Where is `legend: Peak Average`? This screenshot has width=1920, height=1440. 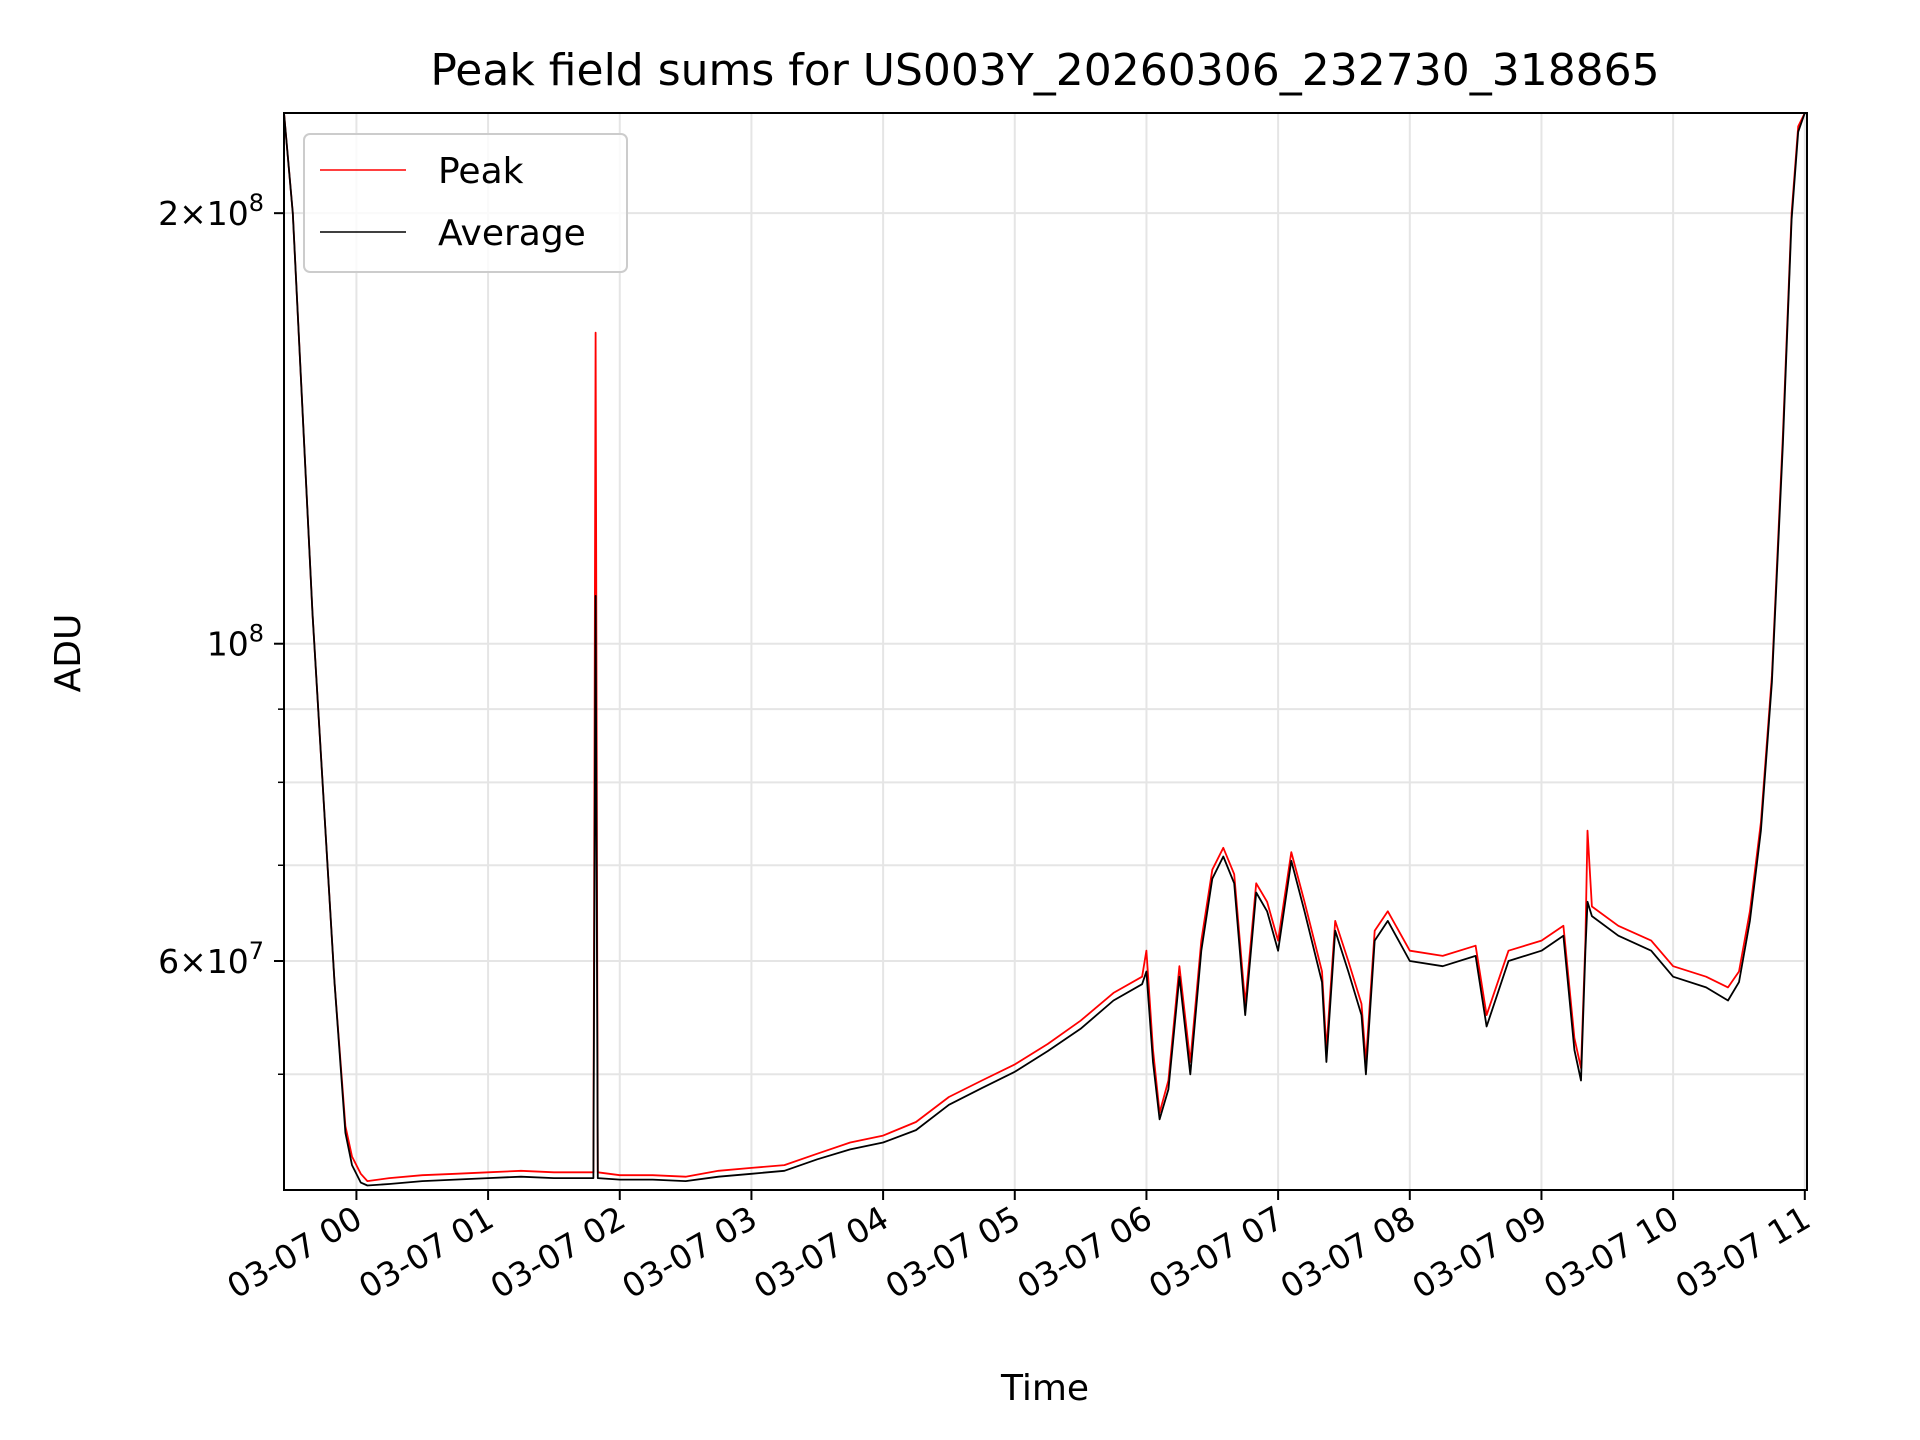
legend: Peak Average is located at coordinates (465, 203).